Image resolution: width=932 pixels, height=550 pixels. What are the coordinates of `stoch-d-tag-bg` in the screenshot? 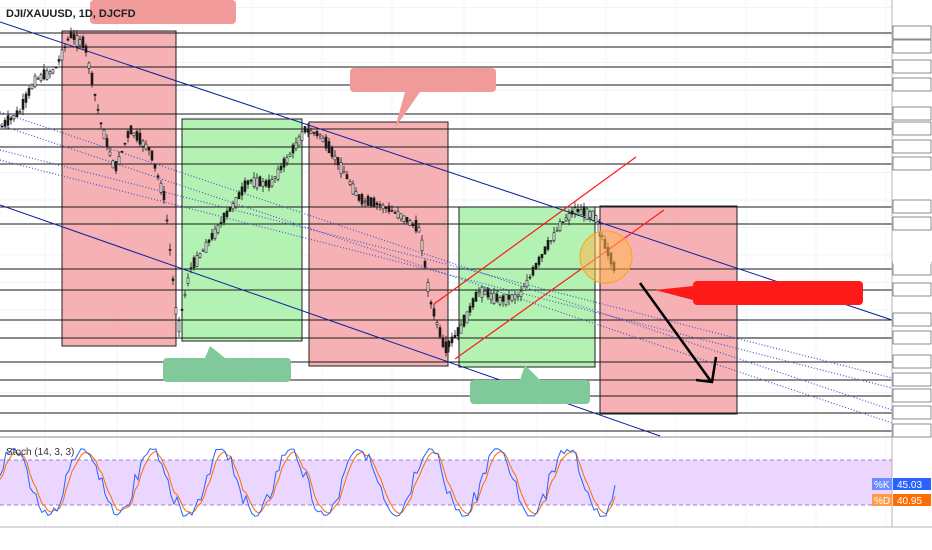 It's located at (882, 500).